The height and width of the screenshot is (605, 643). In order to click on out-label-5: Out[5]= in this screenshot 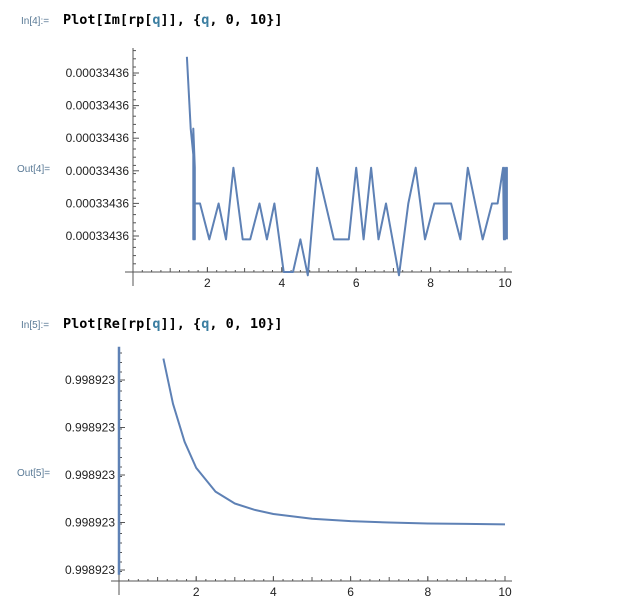, I will do `click(34, 473)`.